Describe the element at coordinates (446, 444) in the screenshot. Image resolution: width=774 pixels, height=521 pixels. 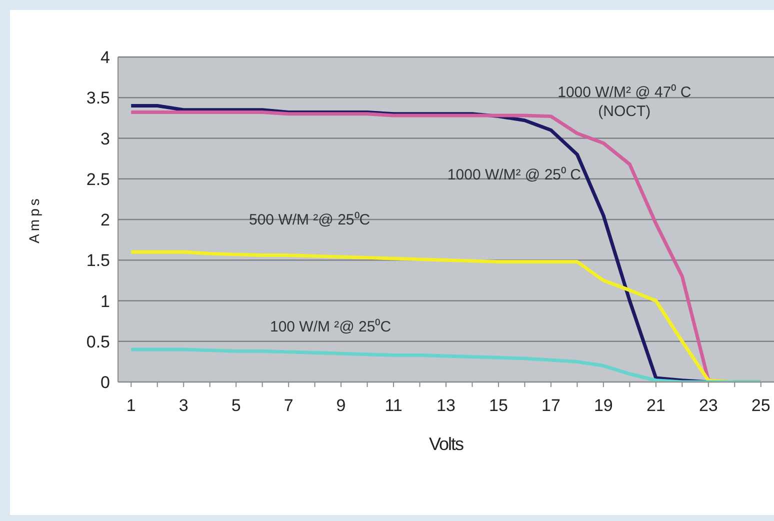
I see `x-axis-title: Volts` at that location.